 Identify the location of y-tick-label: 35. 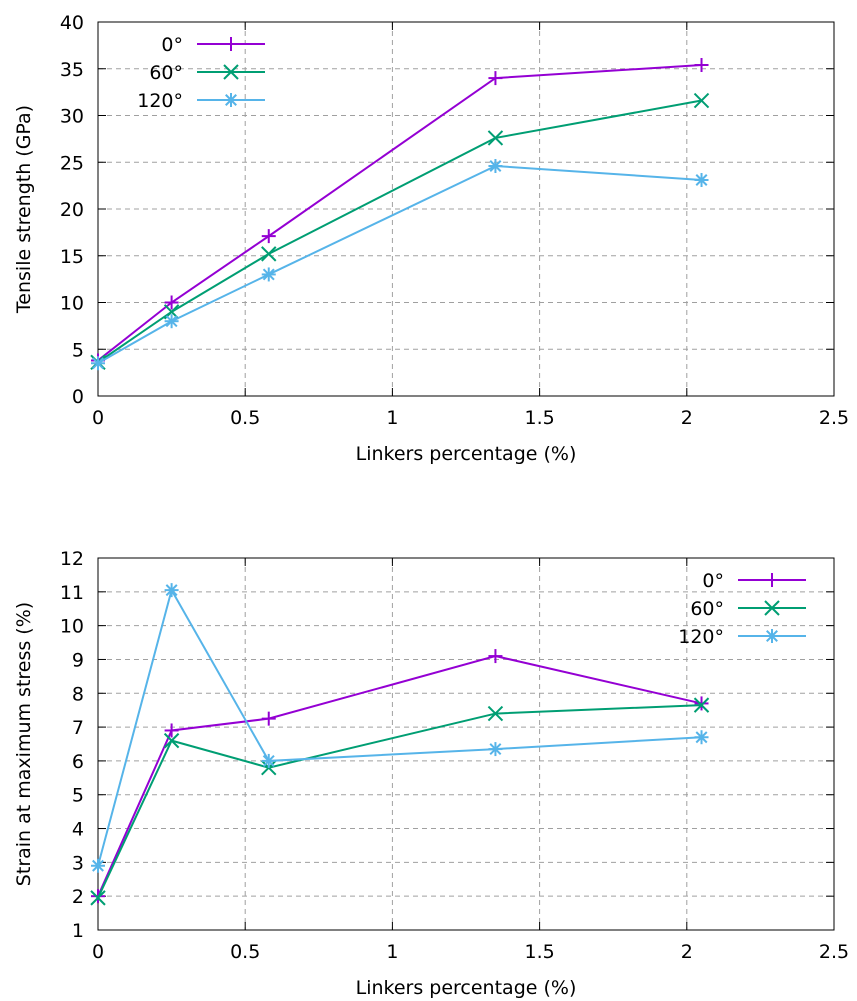
(72, 70).